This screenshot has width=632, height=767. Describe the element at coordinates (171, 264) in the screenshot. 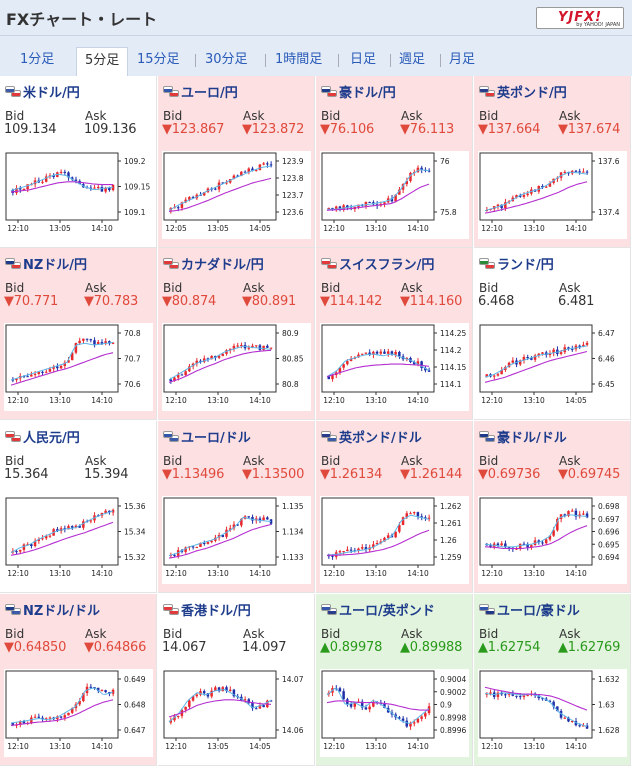

I see `currency-flags-icon` at that location.